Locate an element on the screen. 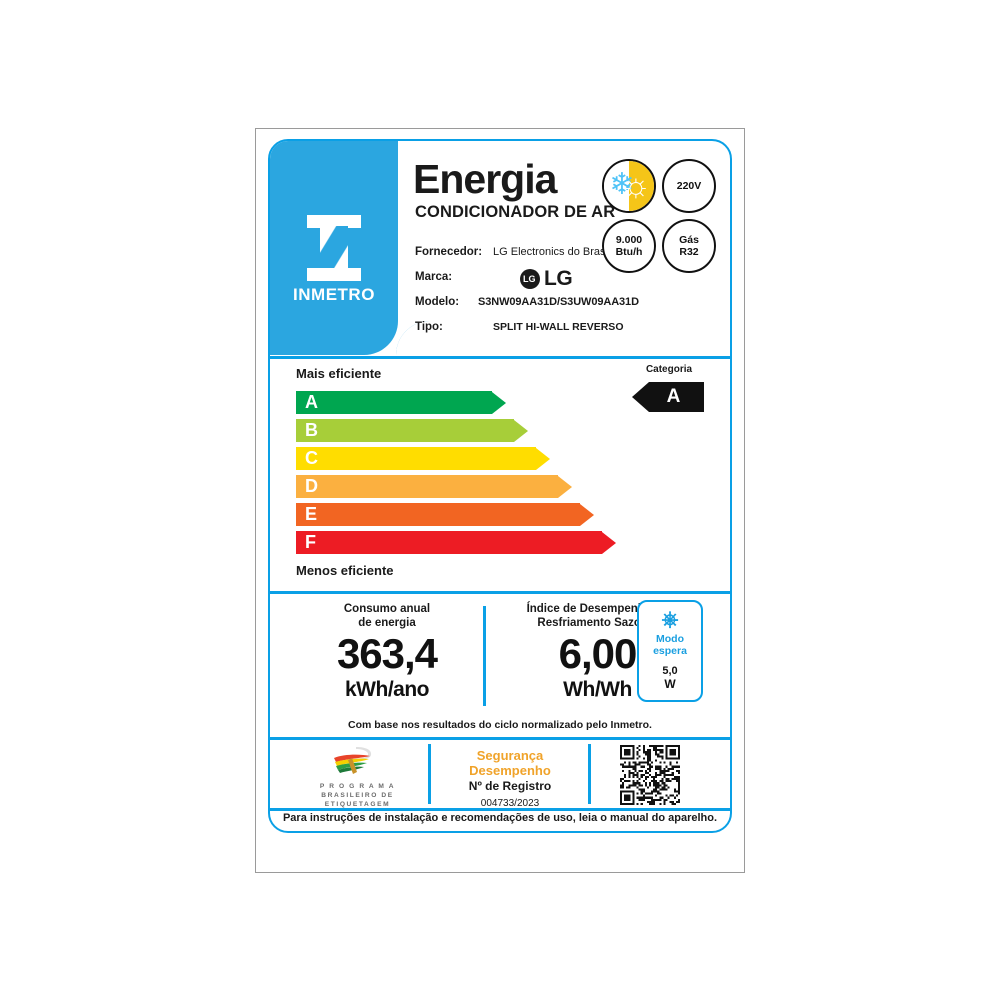 The image size is (1000, 1000). efficiency-band-f: F is located at coordinates (461, 542).